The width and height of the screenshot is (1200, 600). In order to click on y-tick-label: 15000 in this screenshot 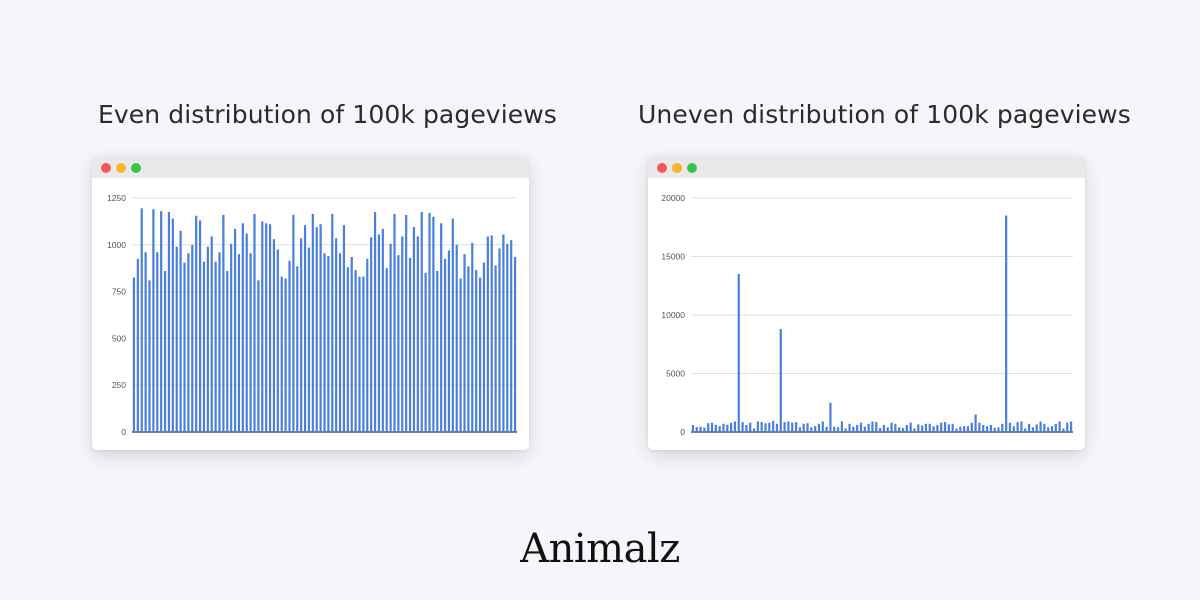, I will do `click(673, 257)`.